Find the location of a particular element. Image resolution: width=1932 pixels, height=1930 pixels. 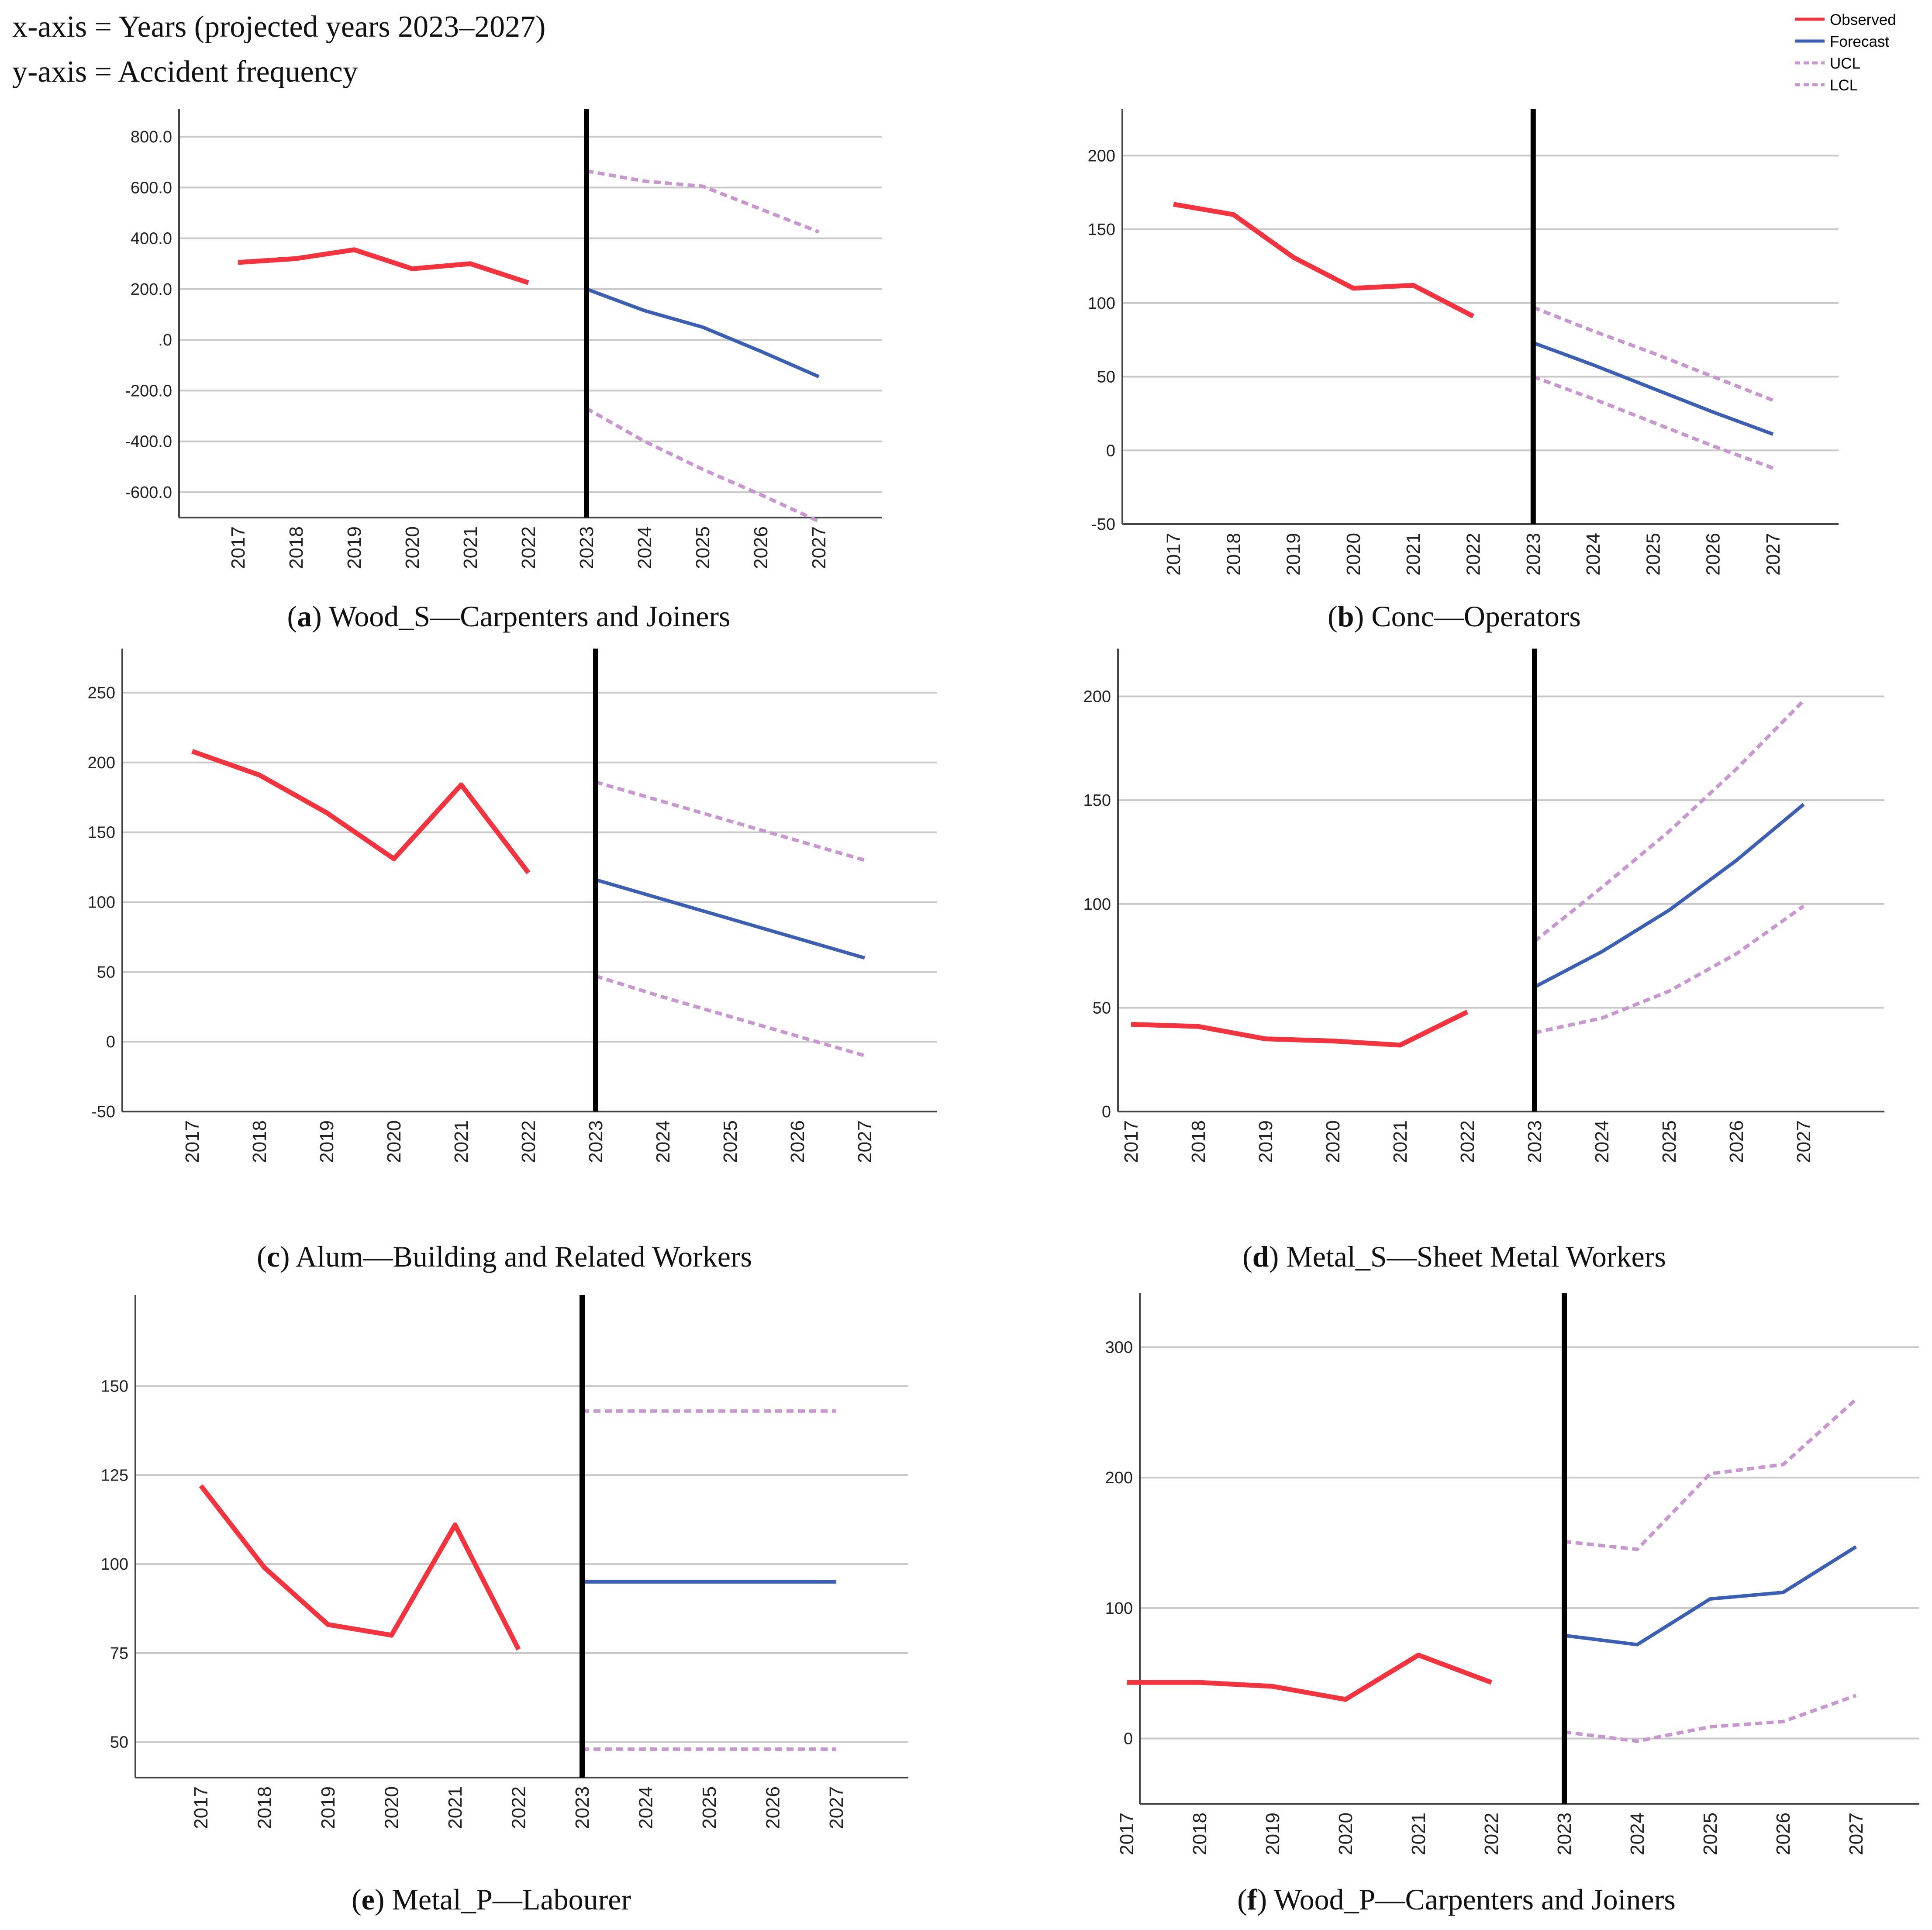

caption-a-letter: a is located at coordinates (304, 616).